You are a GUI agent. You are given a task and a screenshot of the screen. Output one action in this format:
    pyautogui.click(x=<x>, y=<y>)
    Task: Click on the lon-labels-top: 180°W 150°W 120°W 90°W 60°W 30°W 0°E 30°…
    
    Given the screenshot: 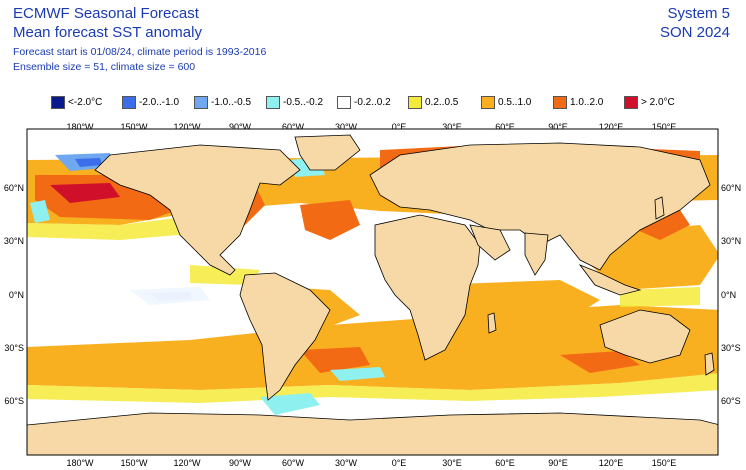 What is the action you would take?
    pyautogui.click(x=371, y=127)
    